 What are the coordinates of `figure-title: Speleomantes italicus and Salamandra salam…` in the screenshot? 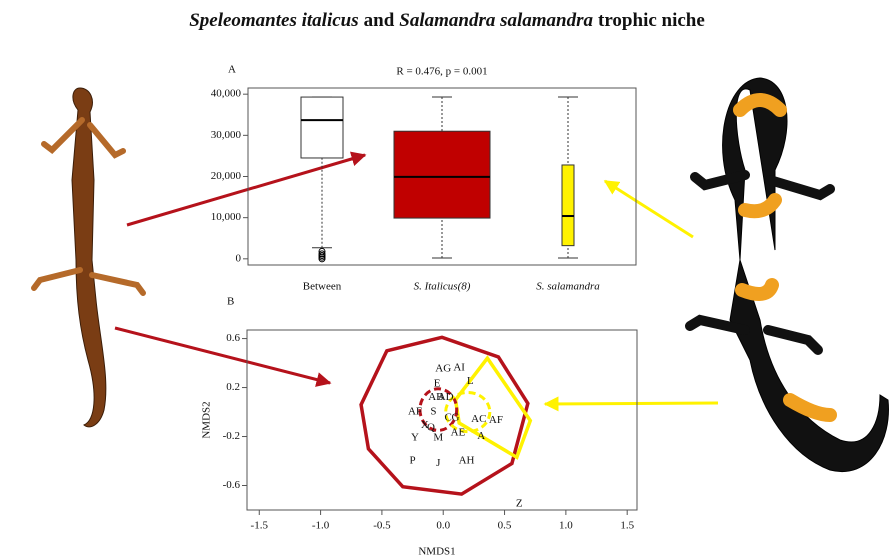 It's located at (447, 20).